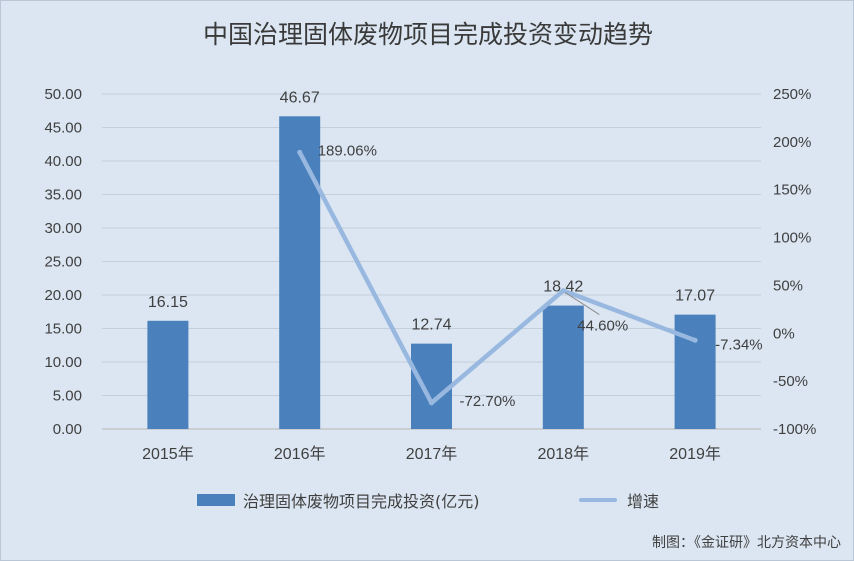 This screenshot has height=561, width=854. I want to click on legend-swatch-bar, so click(216, 500).